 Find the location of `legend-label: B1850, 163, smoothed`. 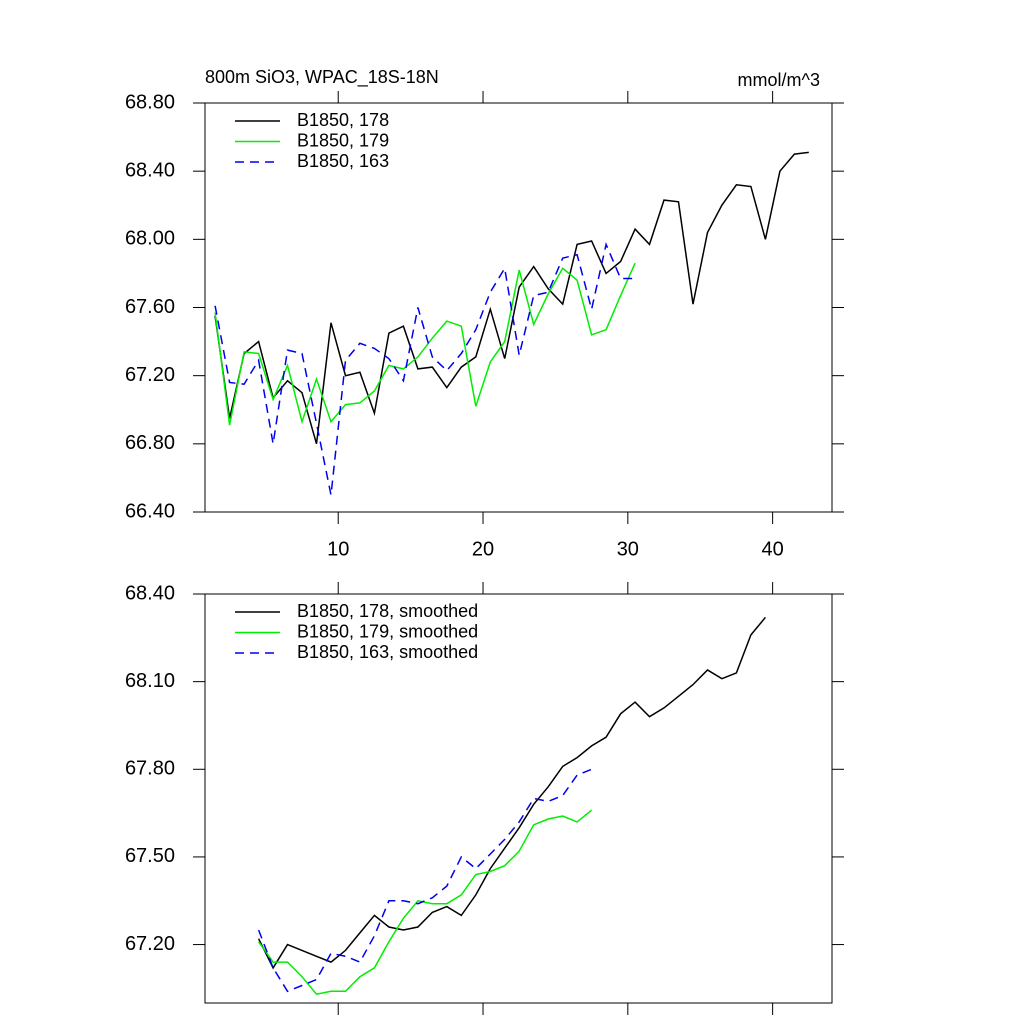

legend-label: B1850, 163, smoothed is located at coordinates (387, 652).